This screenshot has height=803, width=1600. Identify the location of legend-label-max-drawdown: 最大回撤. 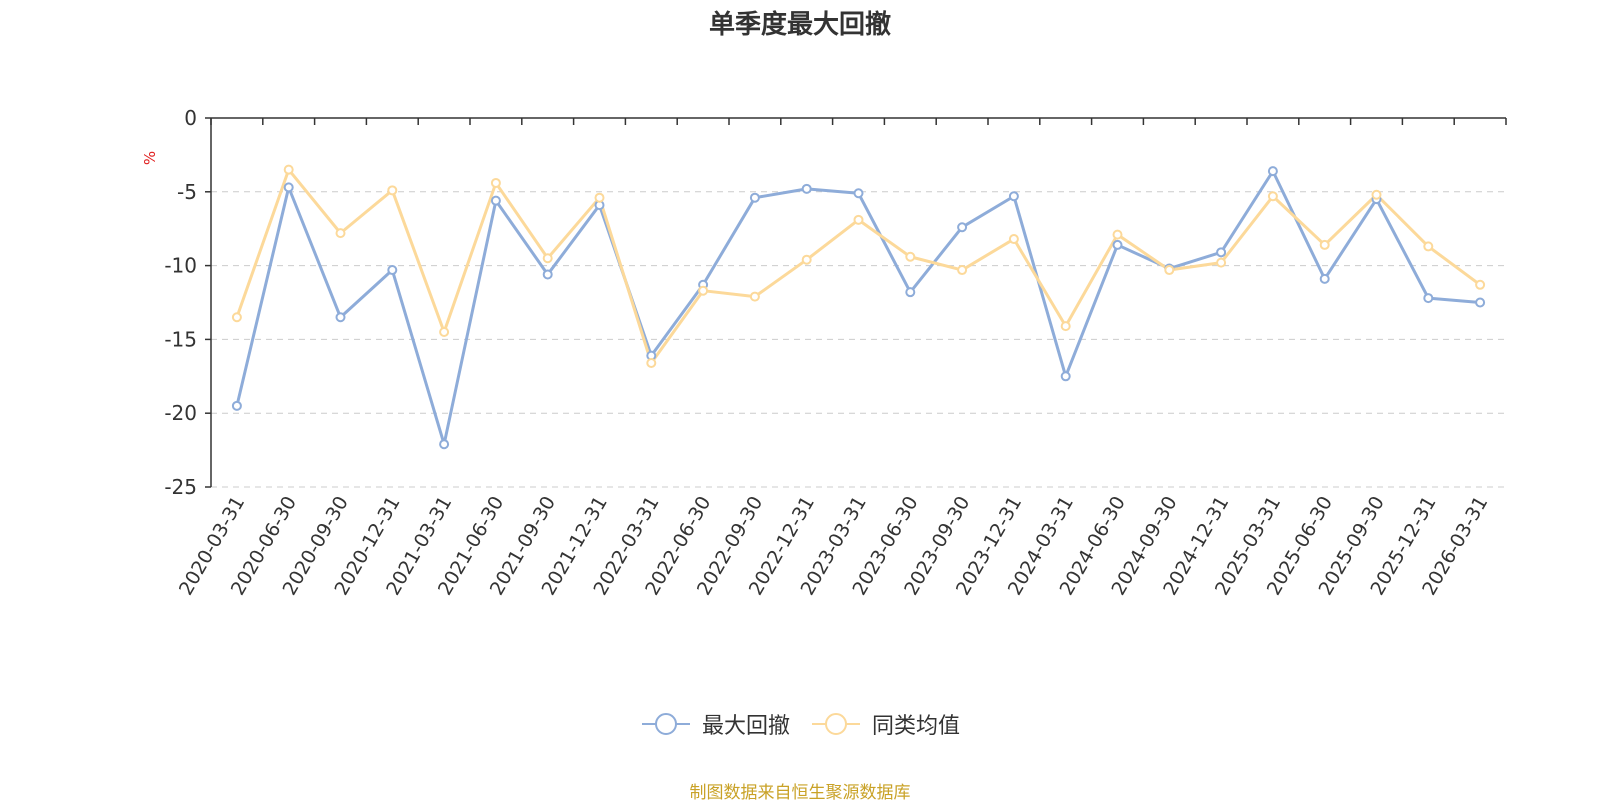
(745, 726).